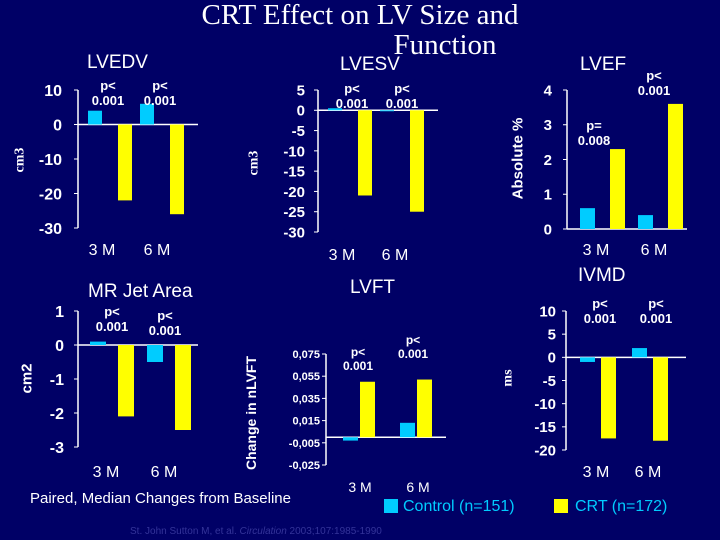 This screenshot has width=720, height=540. I want to click on chart2-ytick-label: 3, so click(548, 125).